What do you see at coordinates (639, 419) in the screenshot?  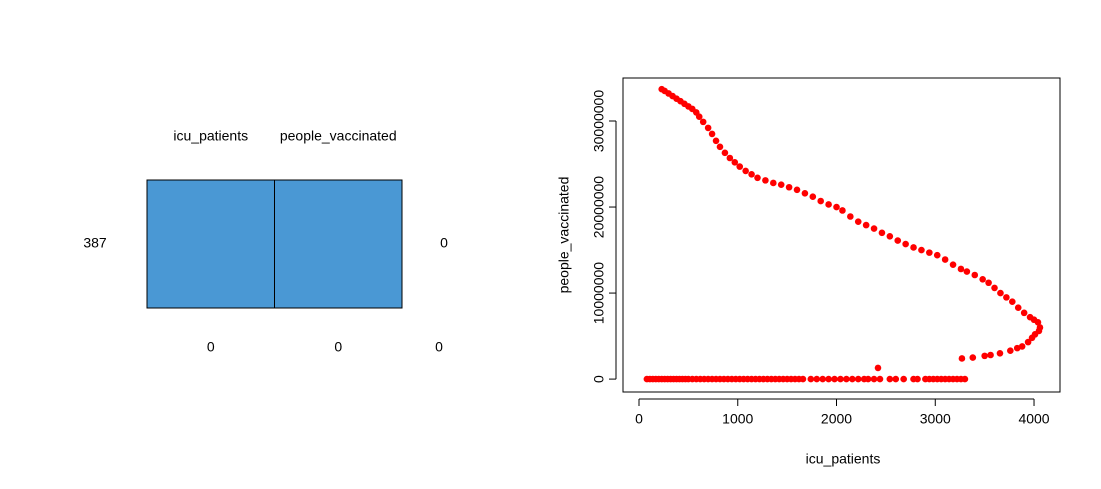 I see `x-tick-label: 0` at bounding box center [639, 419].